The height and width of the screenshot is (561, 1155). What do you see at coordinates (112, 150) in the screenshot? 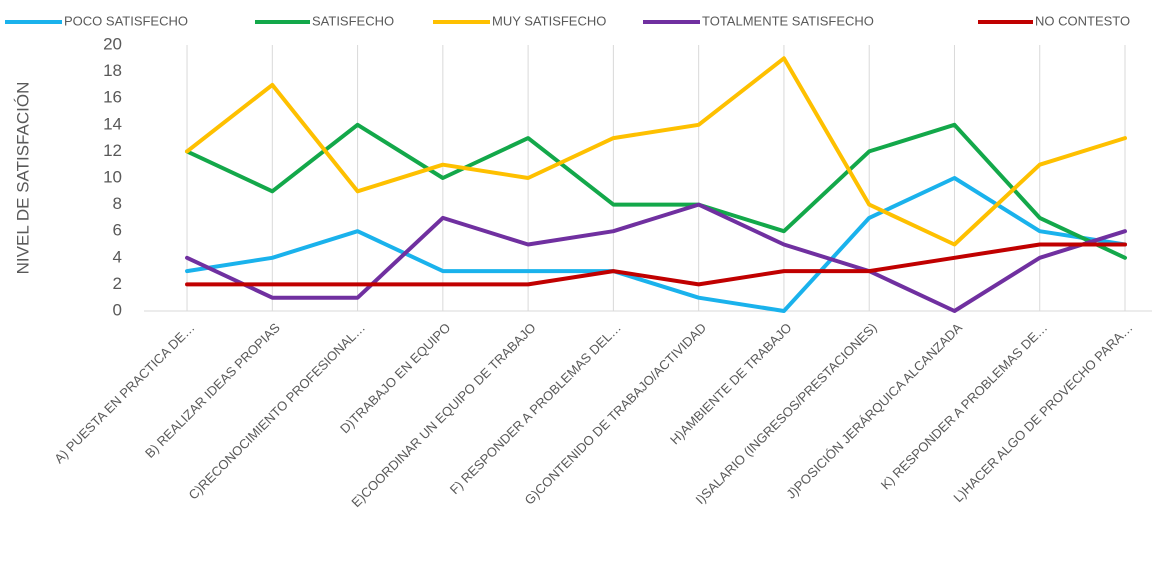
I see `y-tick-label: 12` at bounding box center [112, 150].